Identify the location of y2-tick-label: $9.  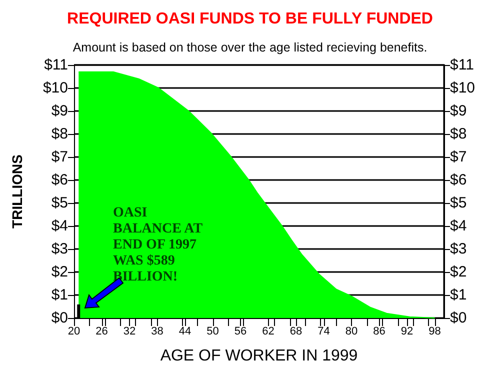
(458, 111).